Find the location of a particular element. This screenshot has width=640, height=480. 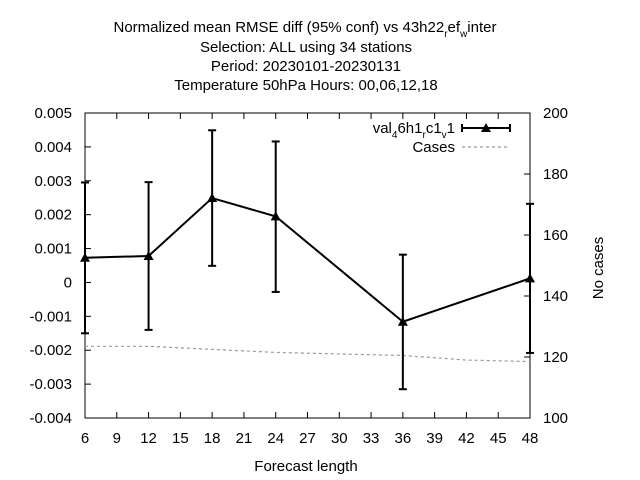

x-tick-label-15: 15 is located at coordinates (180, 438).